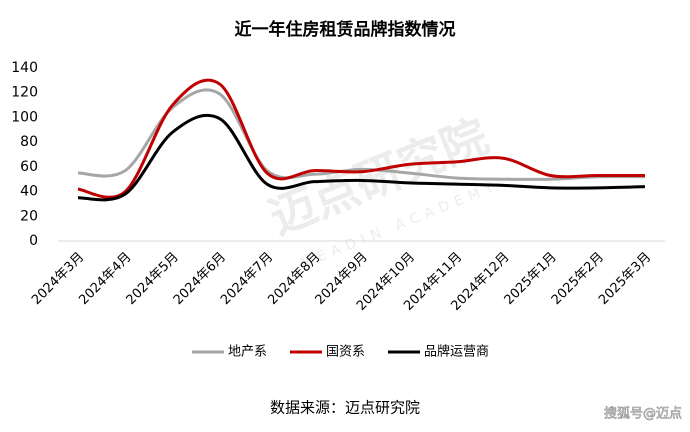 This screenshot has width=690, height=432. Describe the element at coordinates (29, 192) in the screenshot. I see `y-tick-label: 40` at that location.